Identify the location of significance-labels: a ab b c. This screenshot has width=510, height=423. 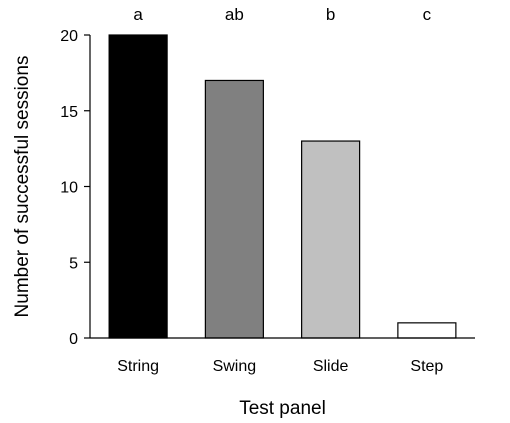
(282, 14).